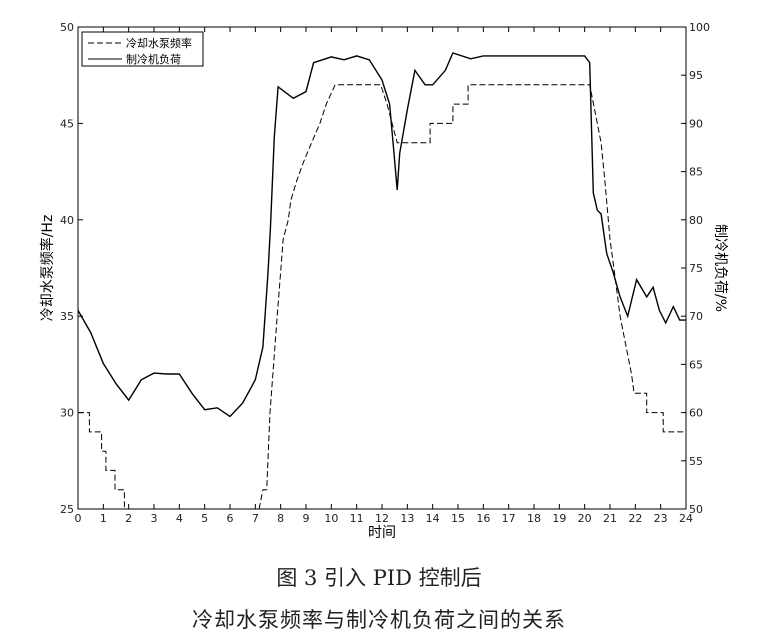  I want to click on x-tick-label: 14, so click(433, 518).